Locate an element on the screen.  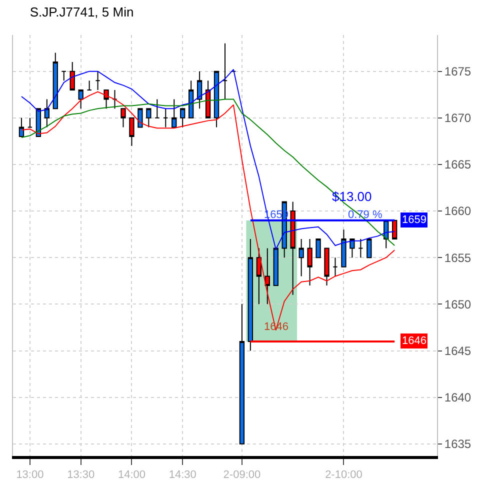
y-tick-label: 1640 is located at coordinates (458, 397).